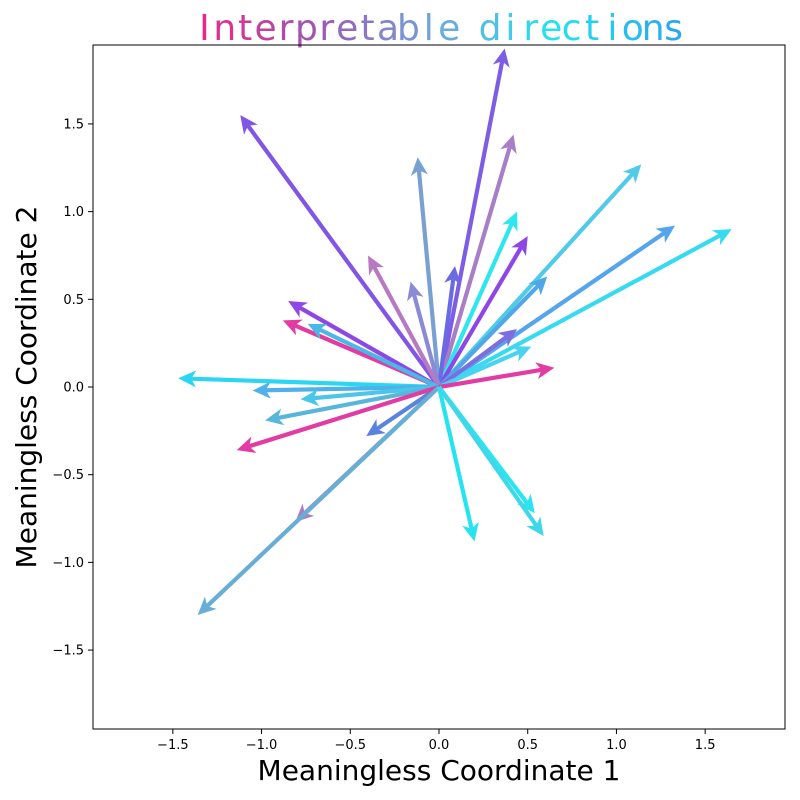 Image resolution: width=800 pixels, height=800 pixels. What do you see at coordinates (306, 28) in the screenshot?
I see `title-letter: p` at bounding box center [306, 28].